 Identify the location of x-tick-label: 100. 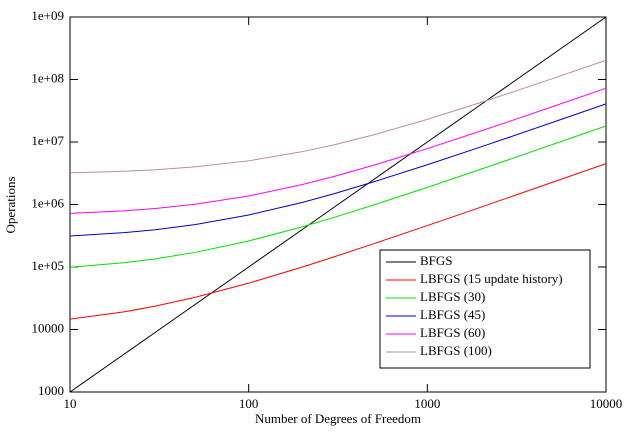
(249, 403).